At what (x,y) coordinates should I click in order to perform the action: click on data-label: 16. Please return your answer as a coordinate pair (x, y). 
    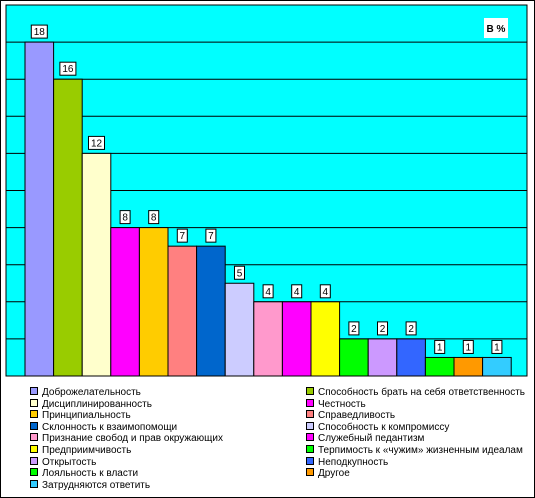
    Looking at the image, I should click on (68, 69).